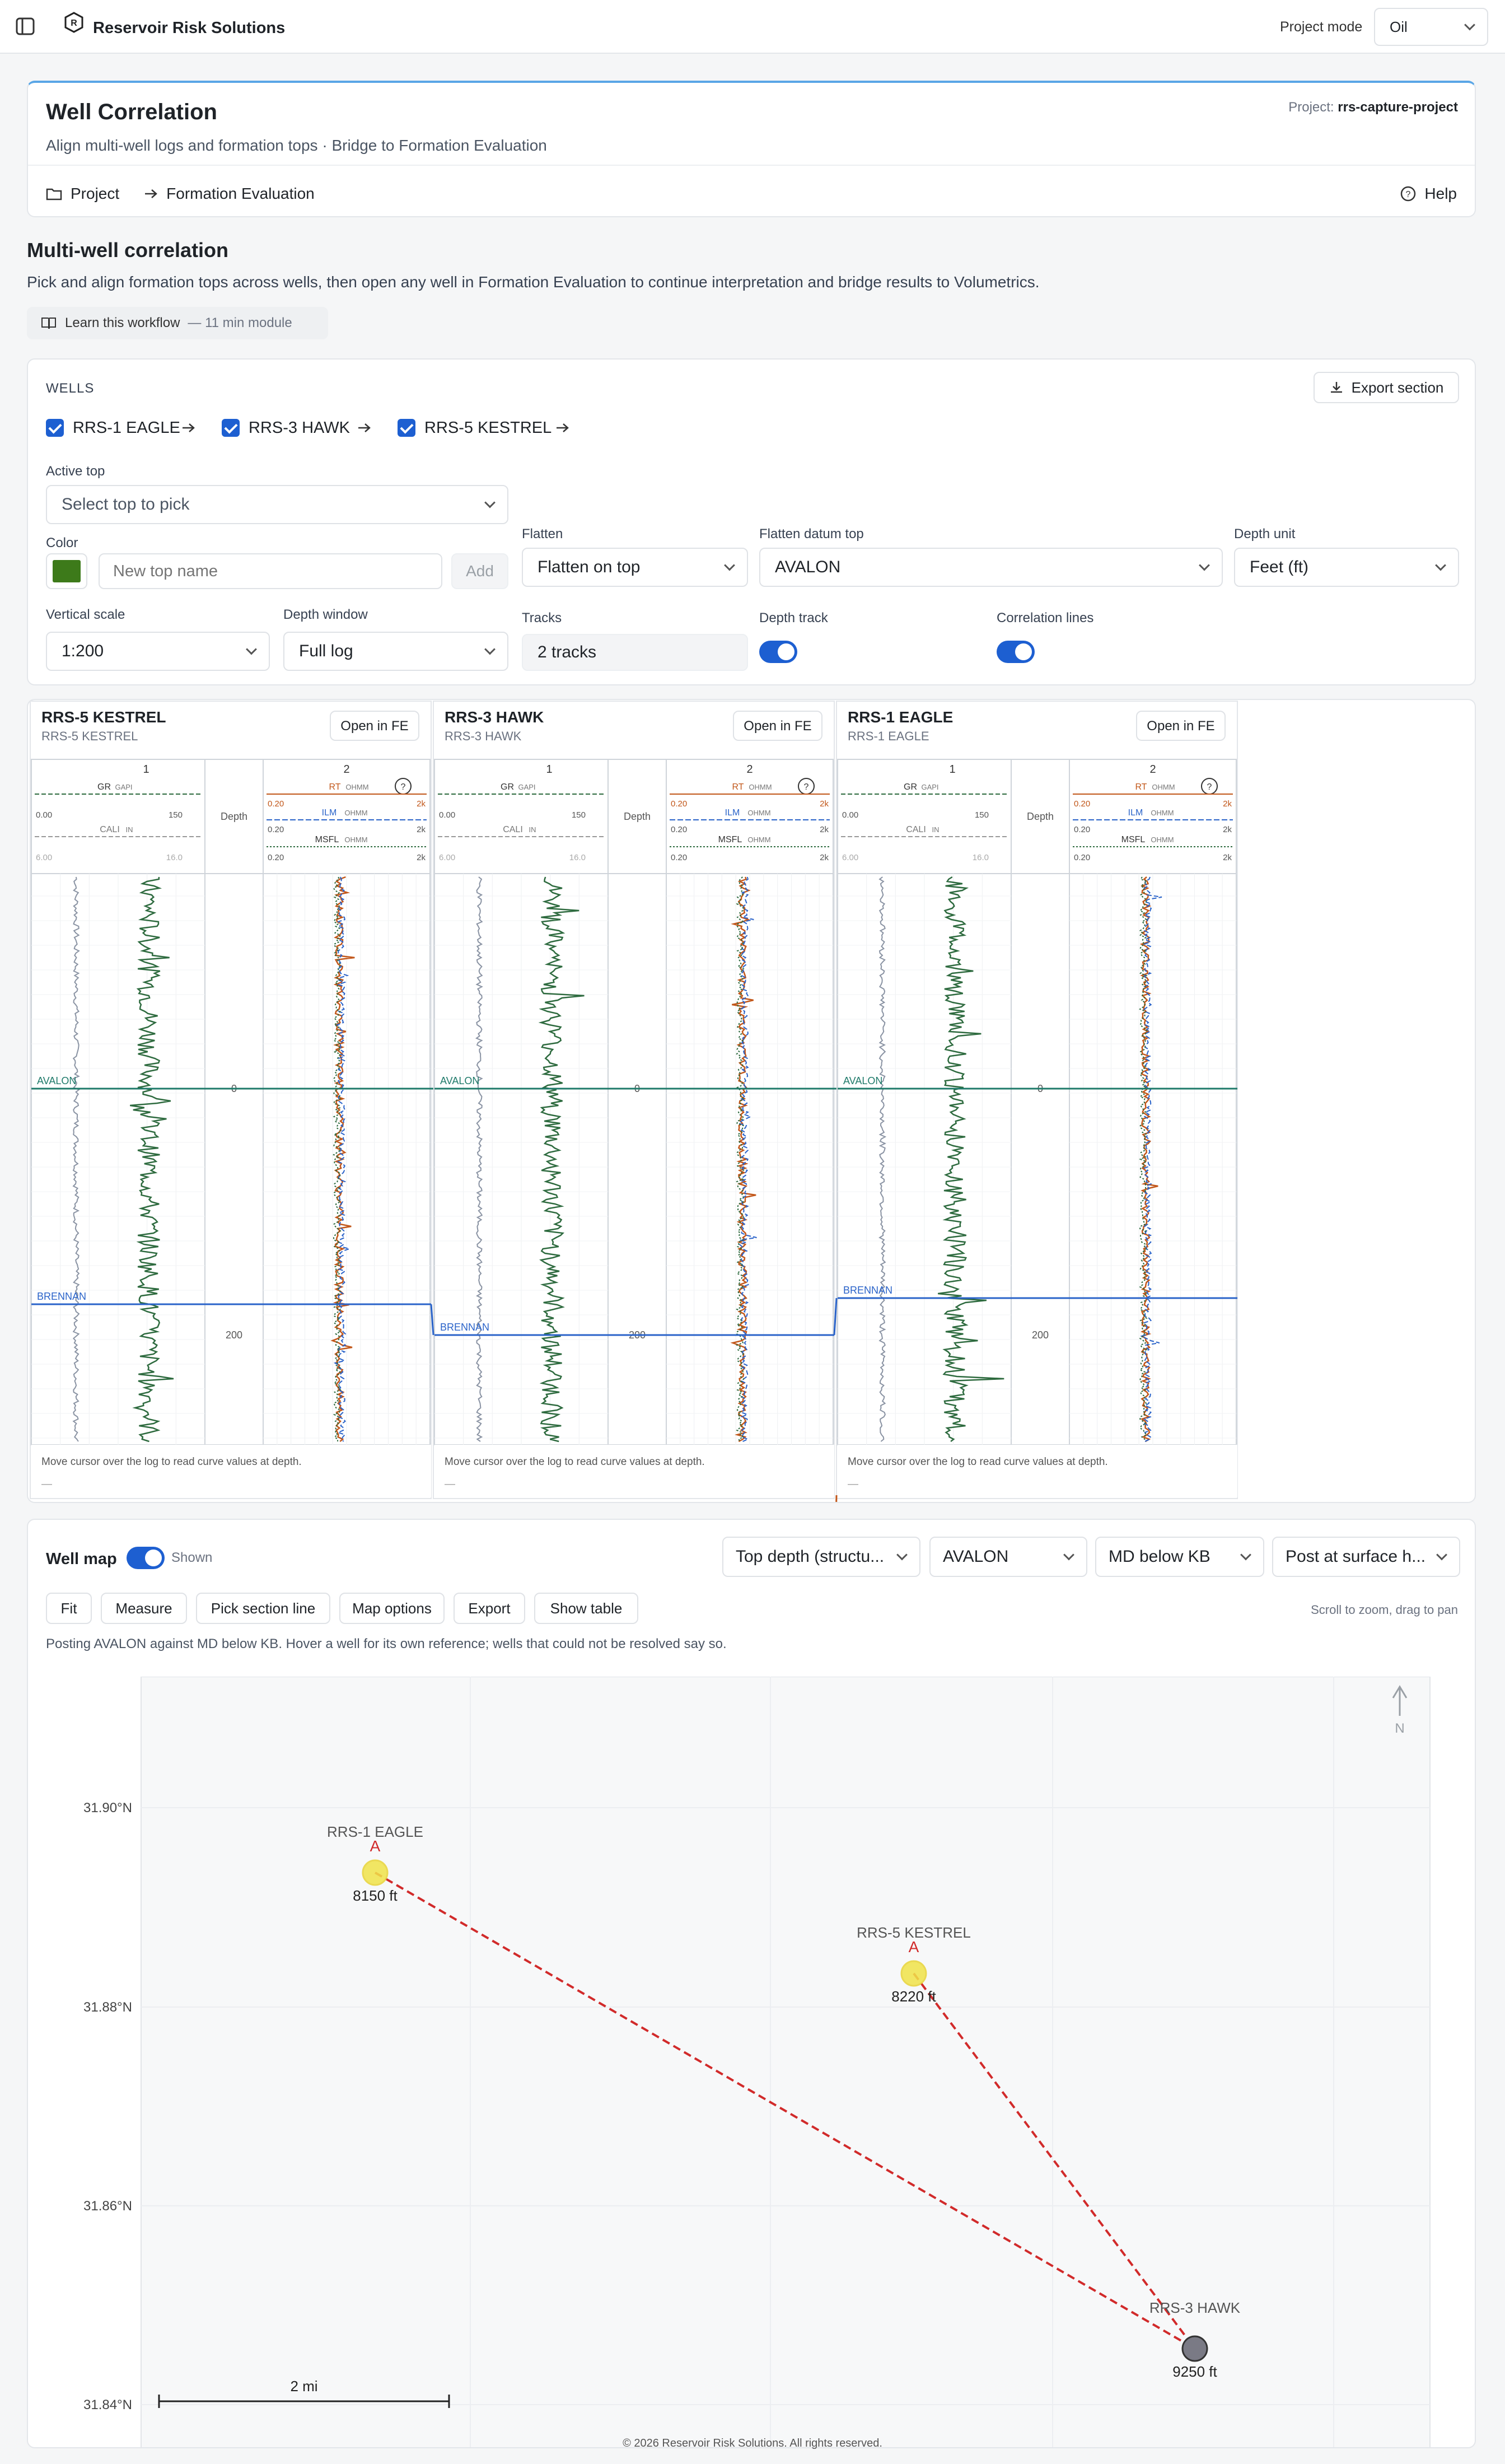 The height and width of the screenshot is (2464, 1505). I want to click on vertical-scale-select: 1:200, so click(158, 651).